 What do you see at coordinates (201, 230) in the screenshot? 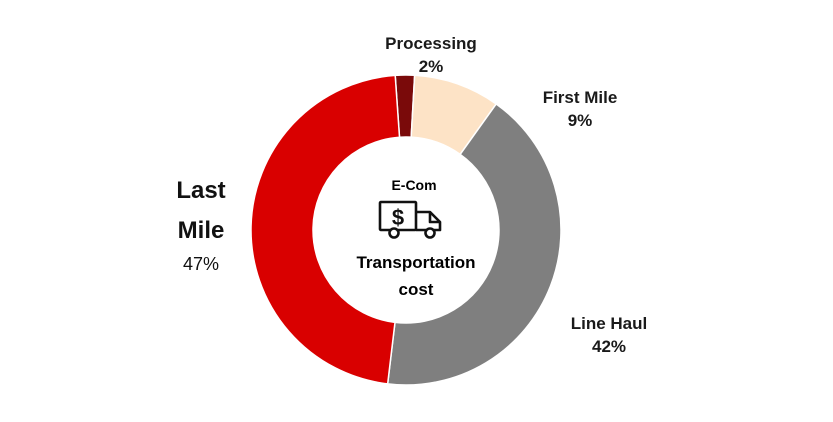
I see `label-last-mile-line2: Mile` at bounding box center [201, 230].